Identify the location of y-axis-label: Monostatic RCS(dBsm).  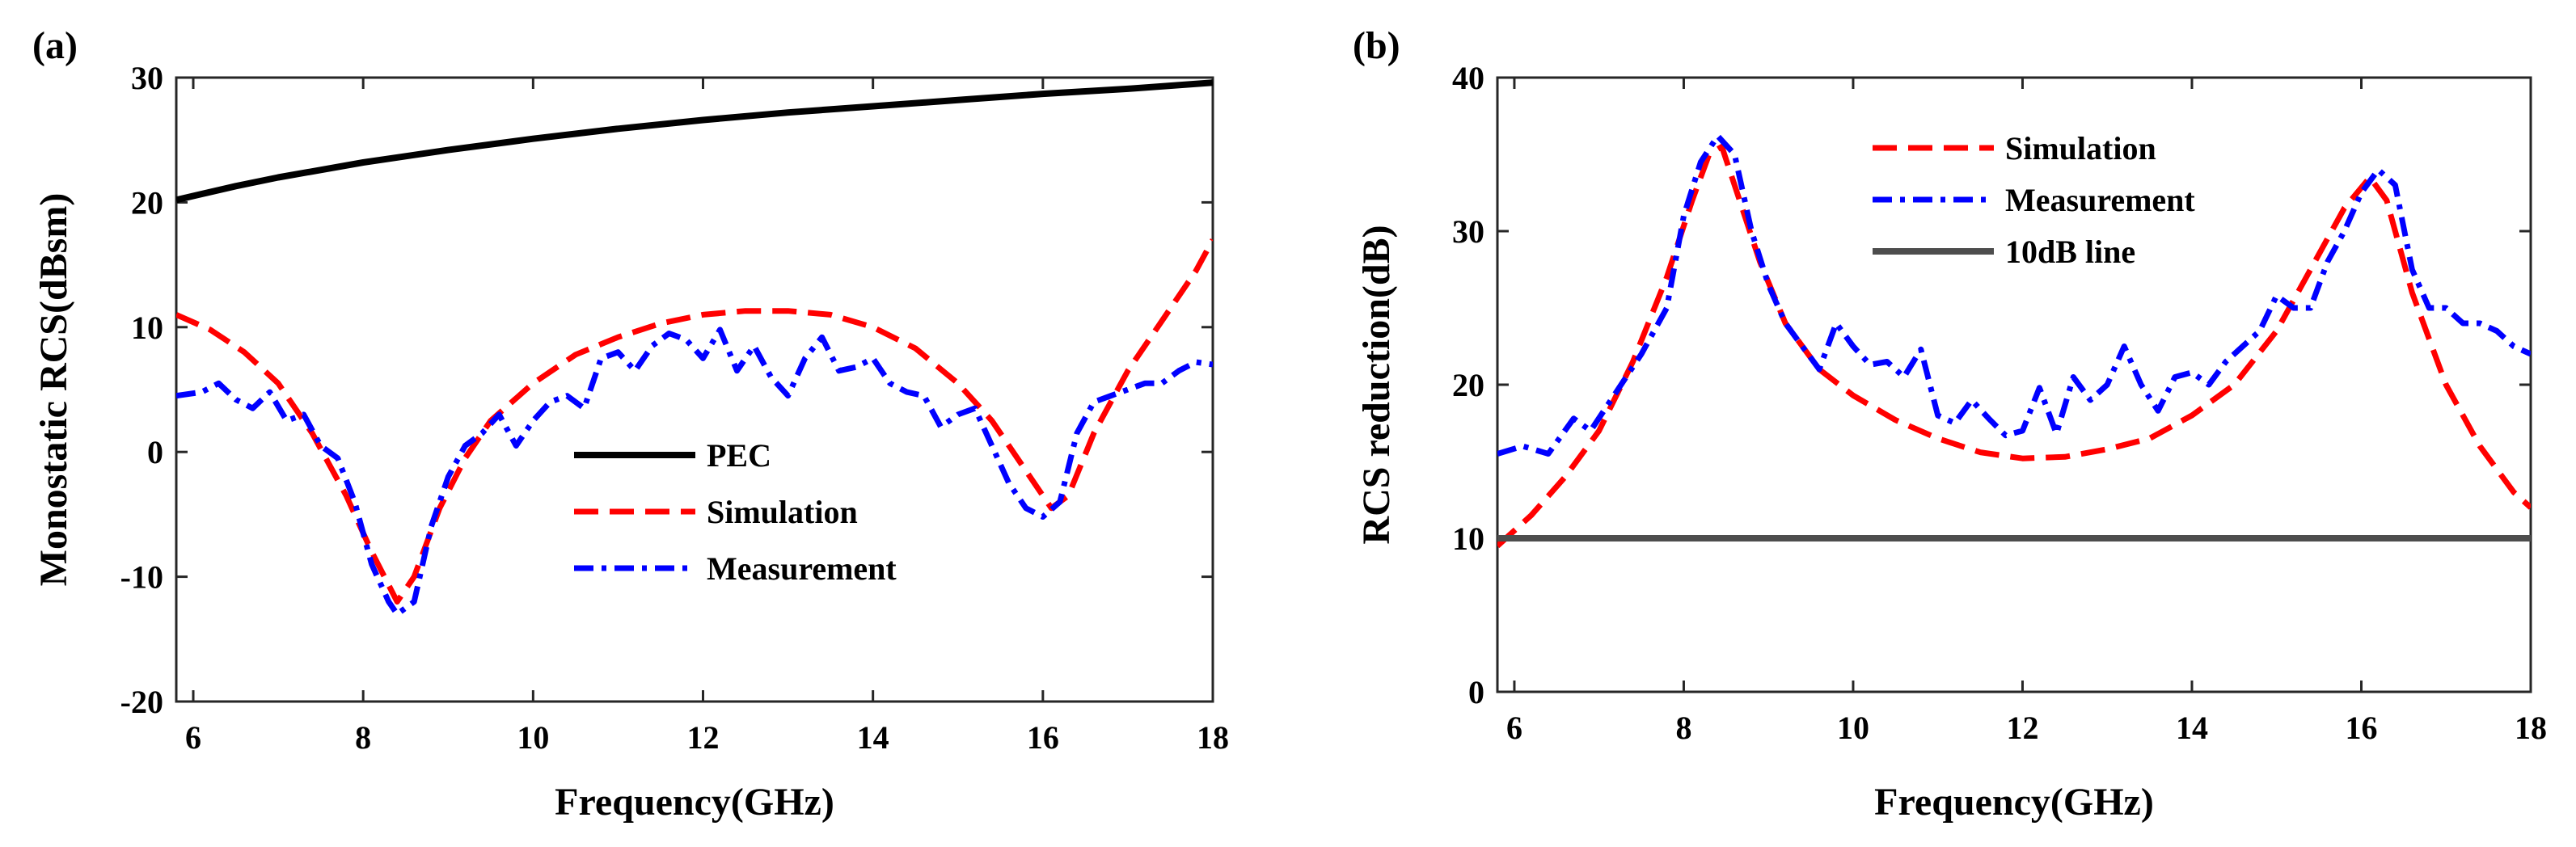
(53, 390).